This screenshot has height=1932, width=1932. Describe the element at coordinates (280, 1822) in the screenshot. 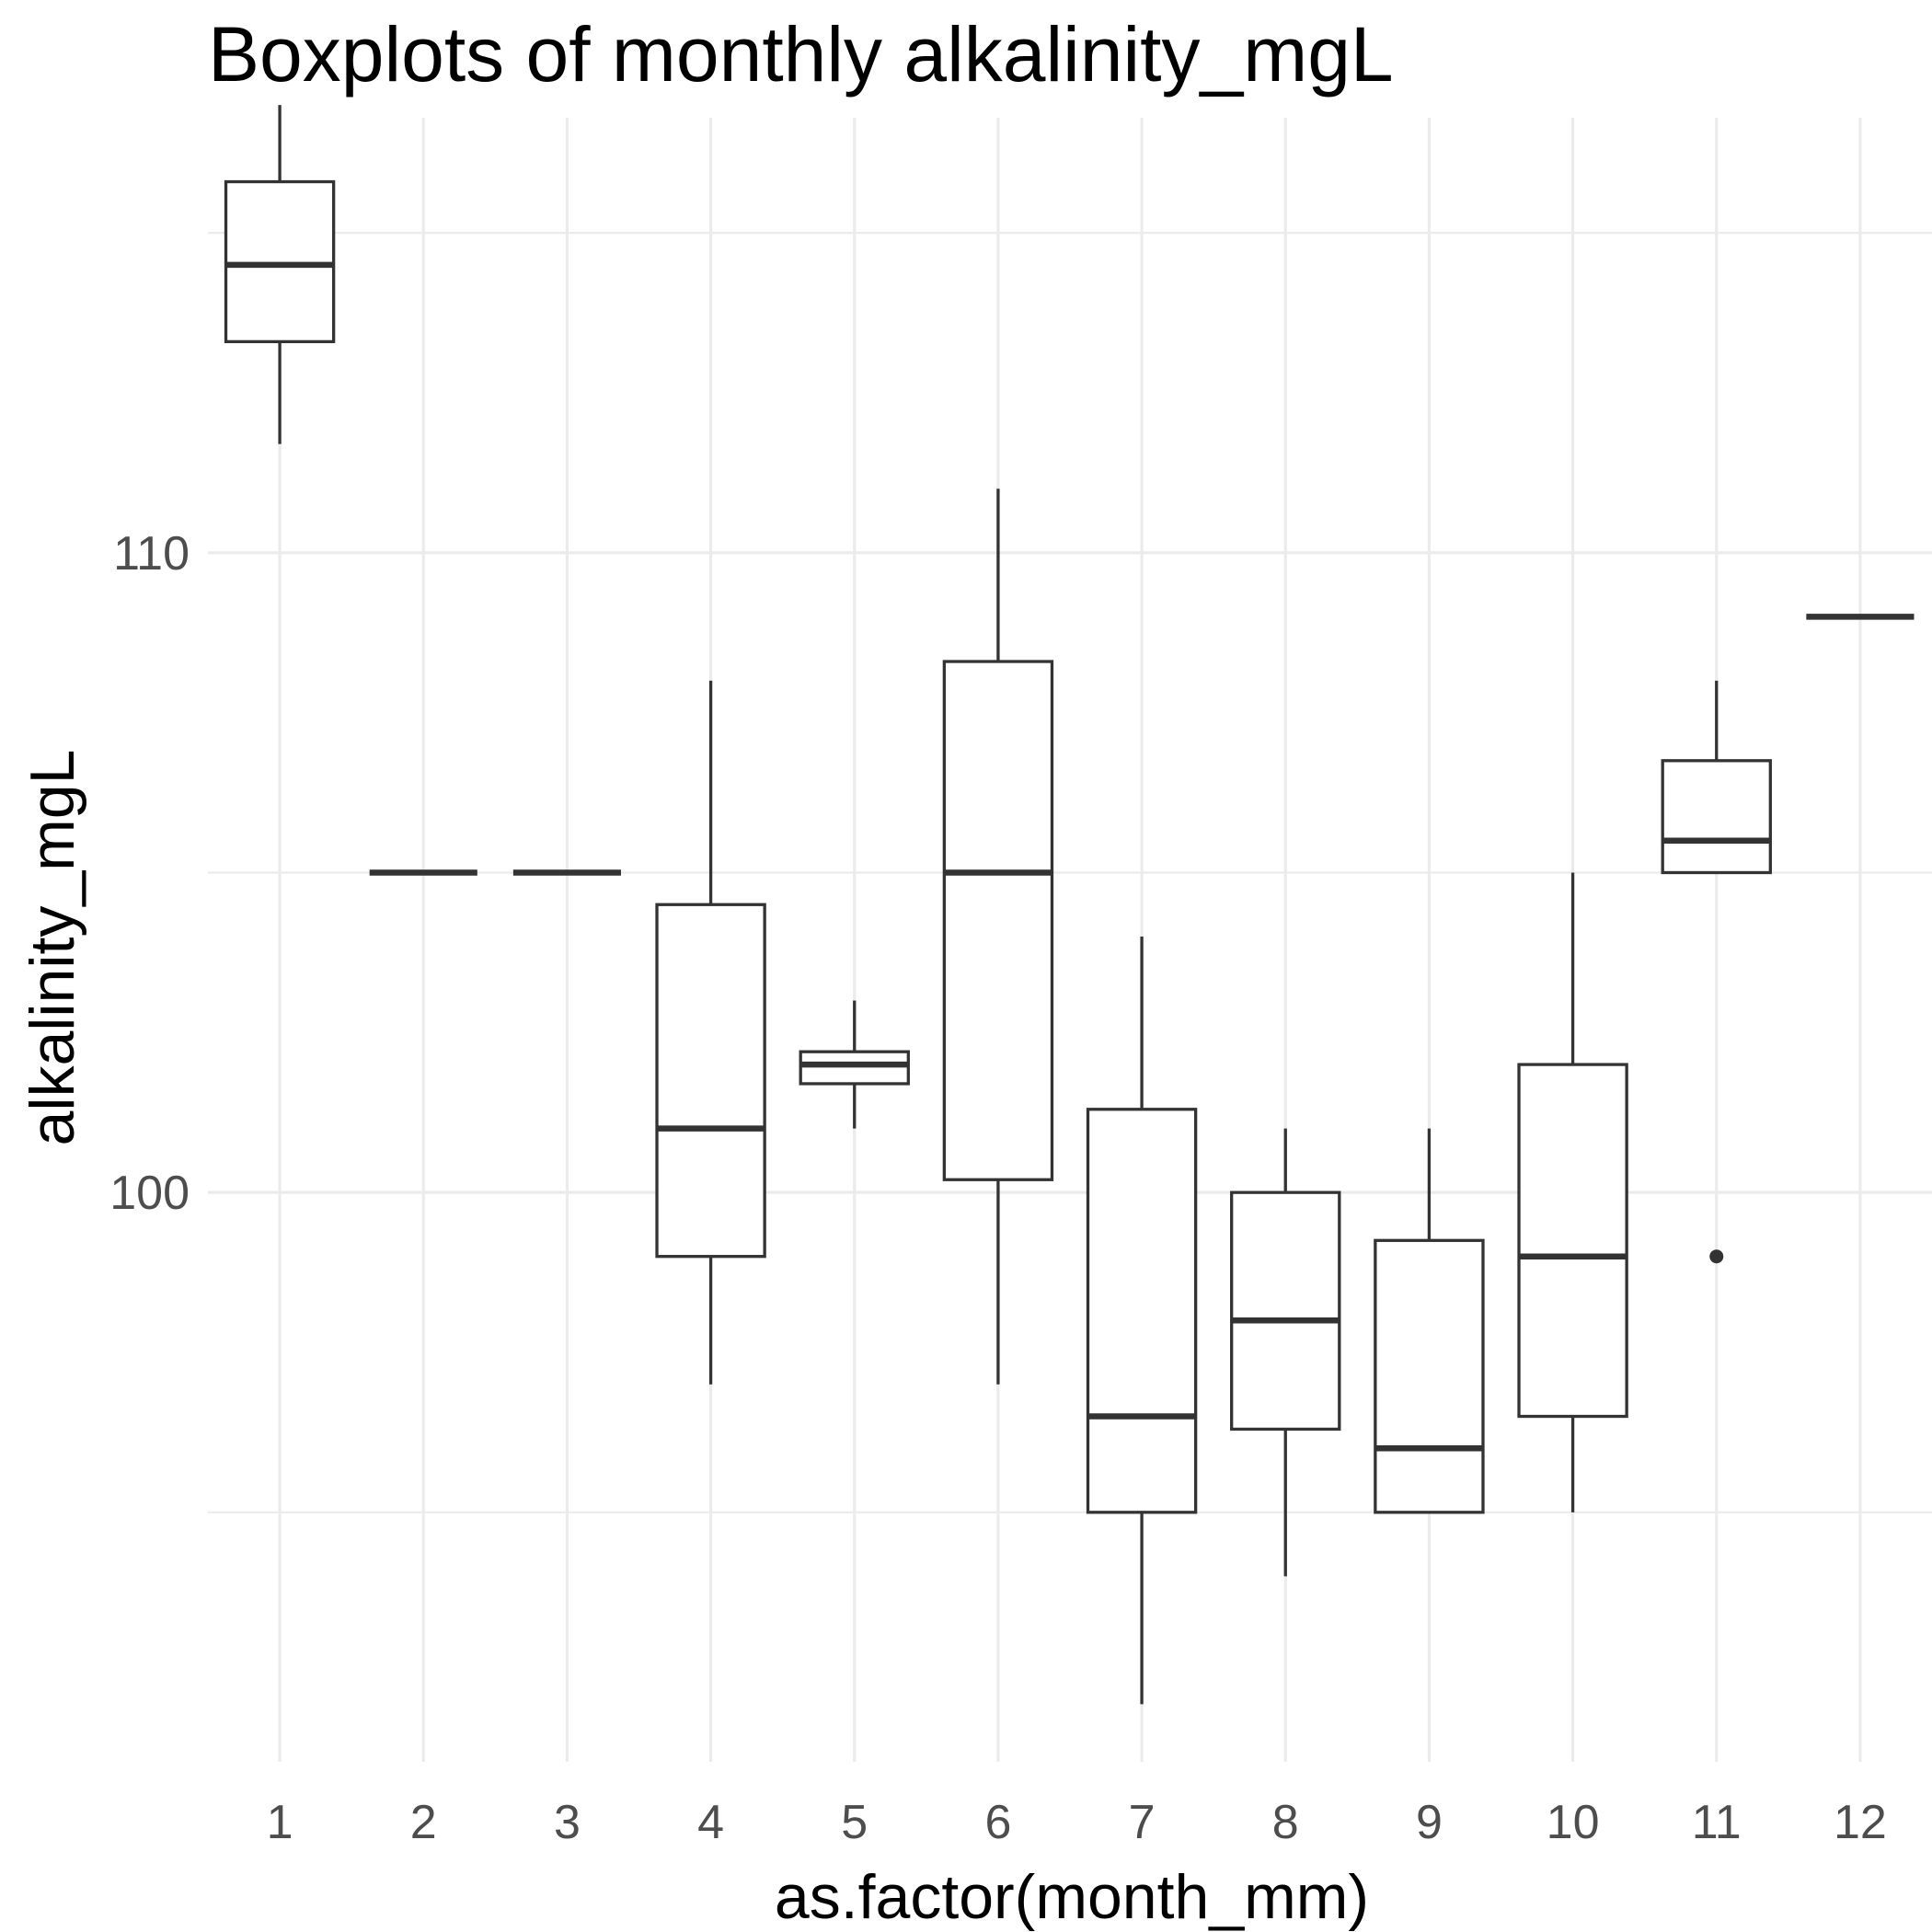

I see `x-tick-label: 1` at that location.